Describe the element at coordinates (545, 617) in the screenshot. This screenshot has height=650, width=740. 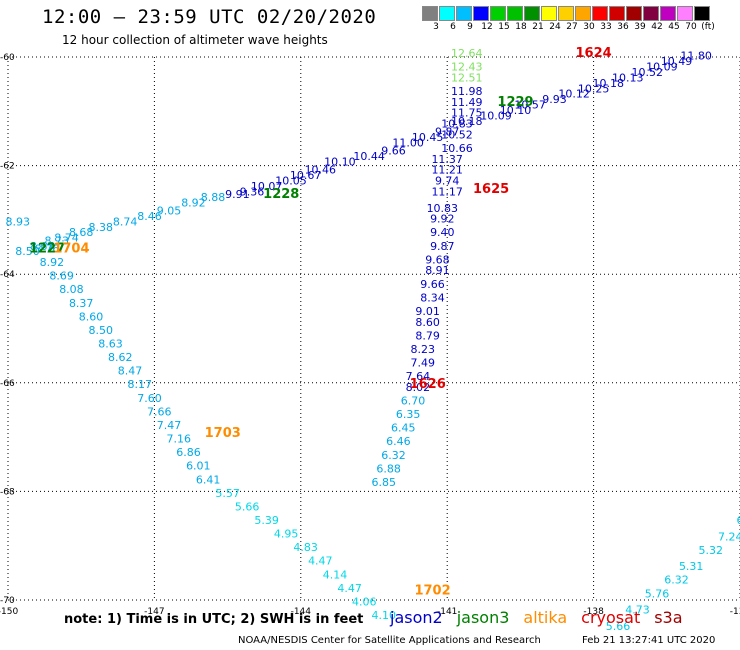
I see `legend-altika: altika` at that location.